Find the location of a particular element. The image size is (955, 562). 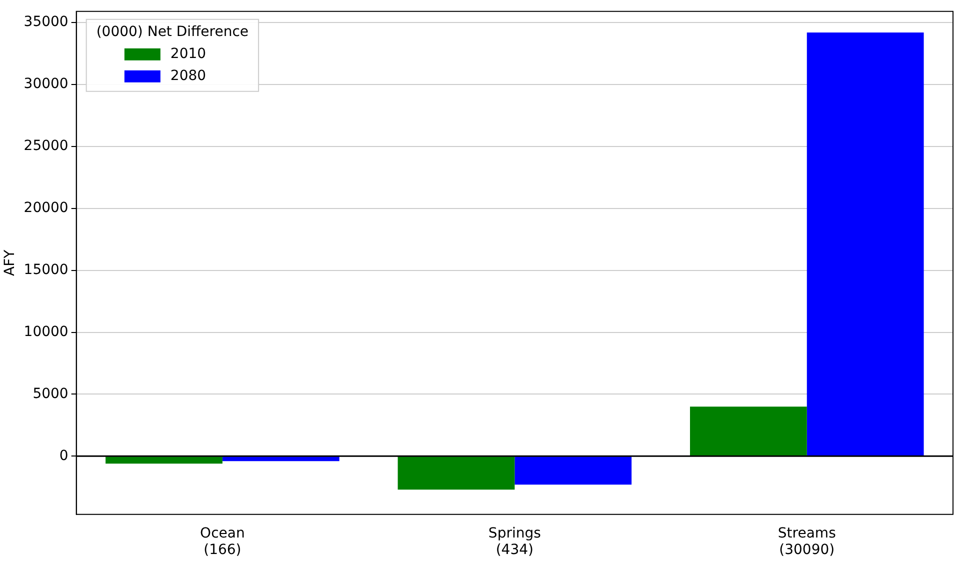

y-tick-label: 35000 is located at coordinates (46, 22).